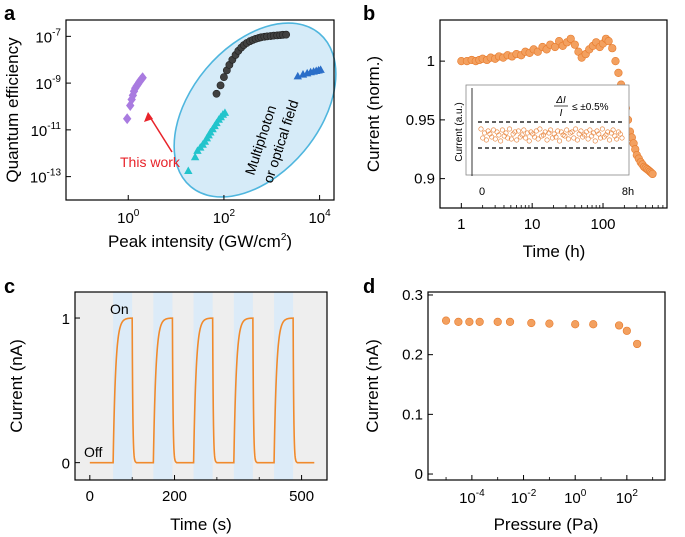 This screenshot has height=537, width=685. I want to click on panel-a-xlabel: Peak intensity (GW/cm2), so click(200, 241).